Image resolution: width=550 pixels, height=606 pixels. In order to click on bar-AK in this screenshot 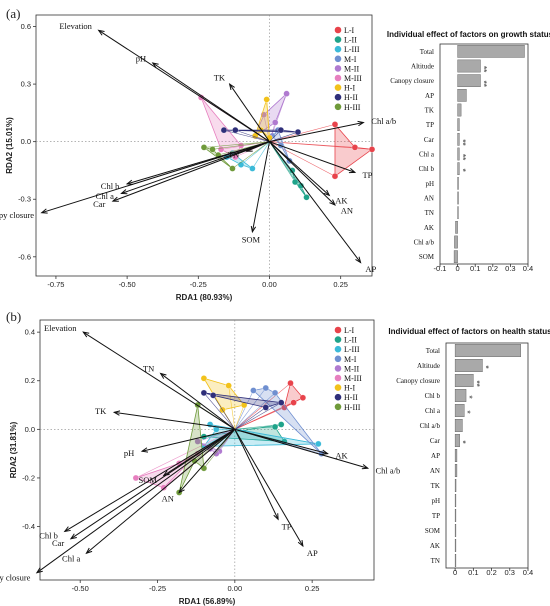, I will do `click(456, 227)`.